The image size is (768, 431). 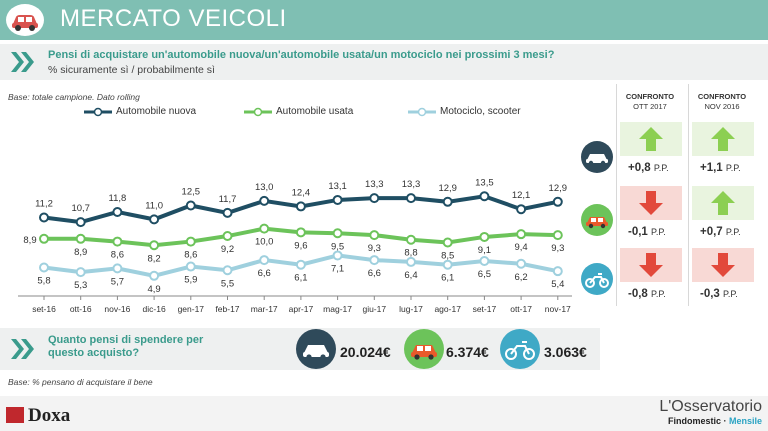 I want to click on legend-item-used: Automobile usata, so click(x=298, y=111).